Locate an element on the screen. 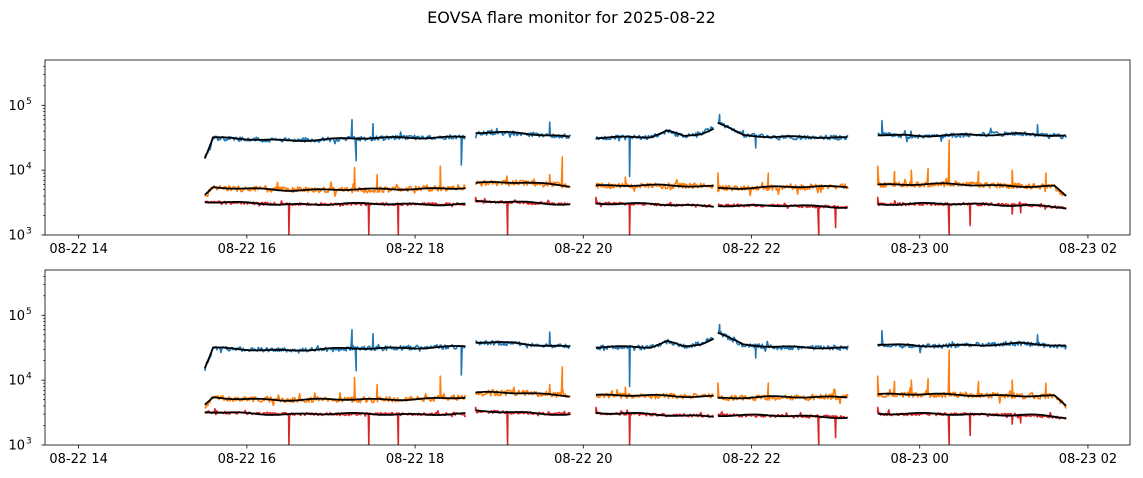  figure-title: EOVSA flare monitor for 2025-08-22 is located at coordinates (571, 17).